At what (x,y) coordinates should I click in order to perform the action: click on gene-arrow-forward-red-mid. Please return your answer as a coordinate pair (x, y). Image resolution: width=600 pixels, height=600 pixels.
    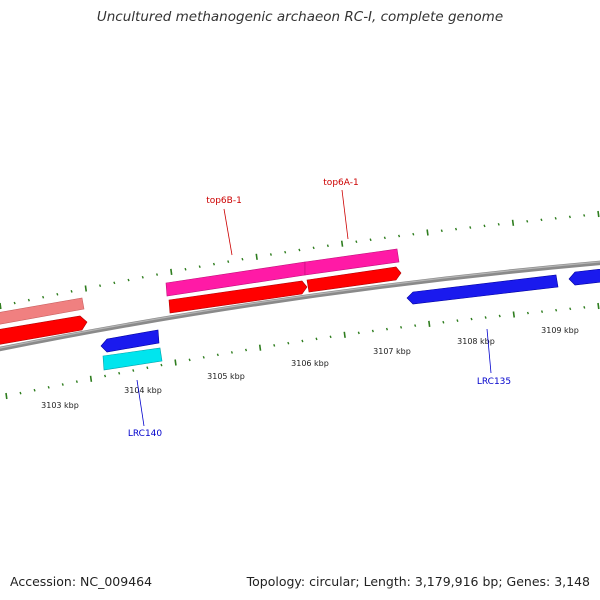
    Looking at the image, I should click on (238, 297).